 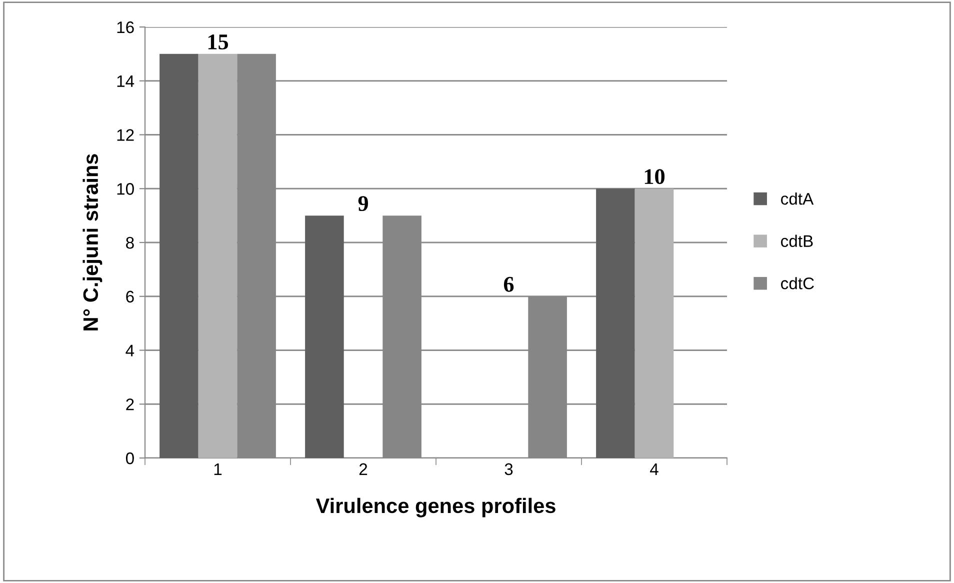 I want to click on legend-label: cdtC, so click(x=797, y=283).